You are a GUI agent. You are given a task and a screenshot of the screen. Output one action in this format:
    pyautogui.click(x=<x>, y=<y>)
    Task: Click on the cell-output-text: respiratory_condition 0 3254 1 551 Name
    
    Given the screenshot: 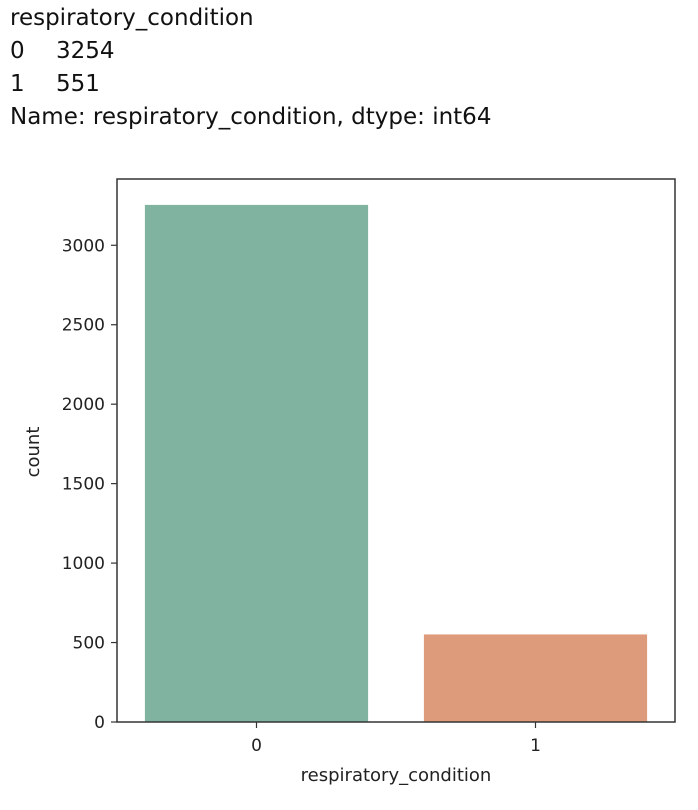 What is the action you would take?
    pyautogui.click(x=250, y=68)
    